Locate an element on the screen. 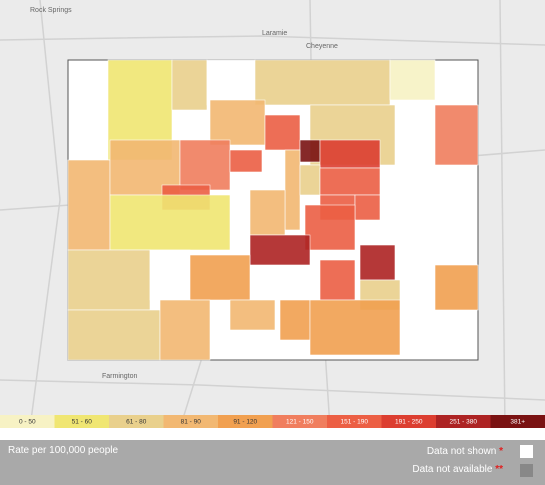  legend-label: 91 - 120 is located at coordinates (245, 422).